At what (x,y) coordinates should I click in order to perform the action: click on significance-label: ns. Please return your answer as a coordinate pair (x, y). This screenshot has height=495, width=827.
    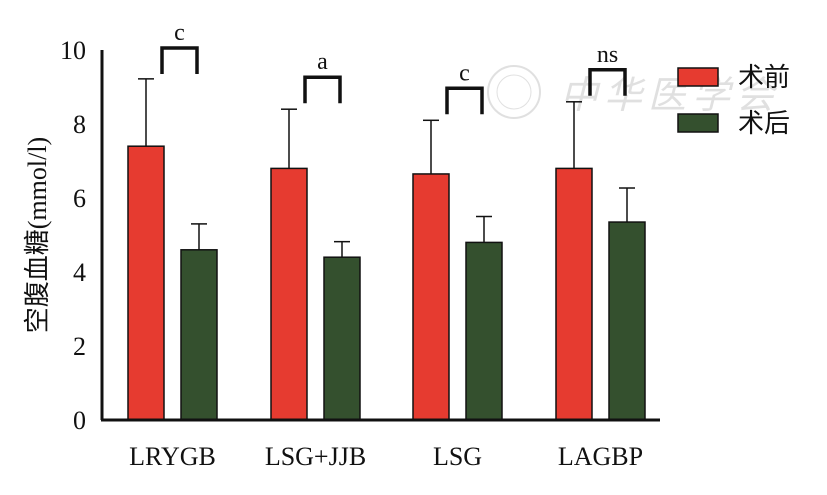
    Looking at the image, I should click on (607, 55).